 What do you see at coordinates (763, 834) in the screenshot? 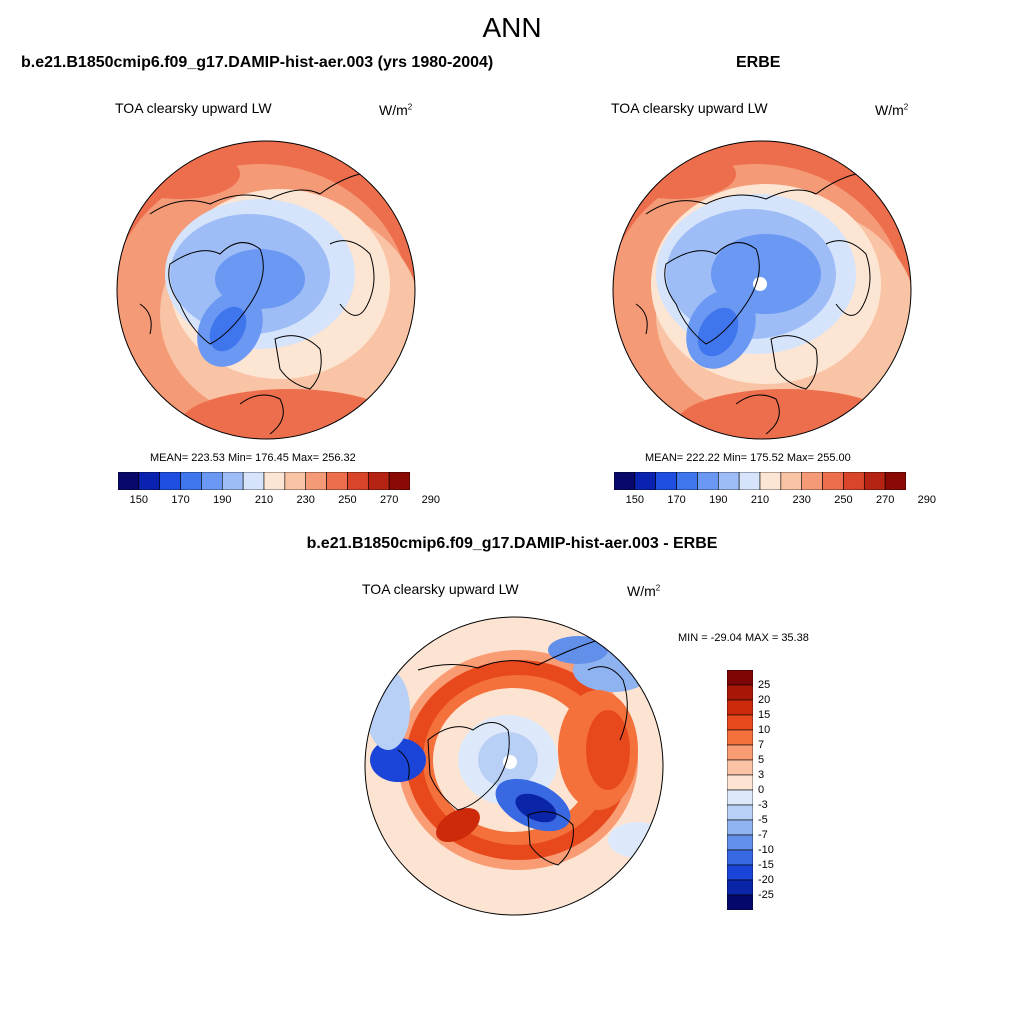
I see `colorbar-tick-label: -7` at bounding box center [763, 834].